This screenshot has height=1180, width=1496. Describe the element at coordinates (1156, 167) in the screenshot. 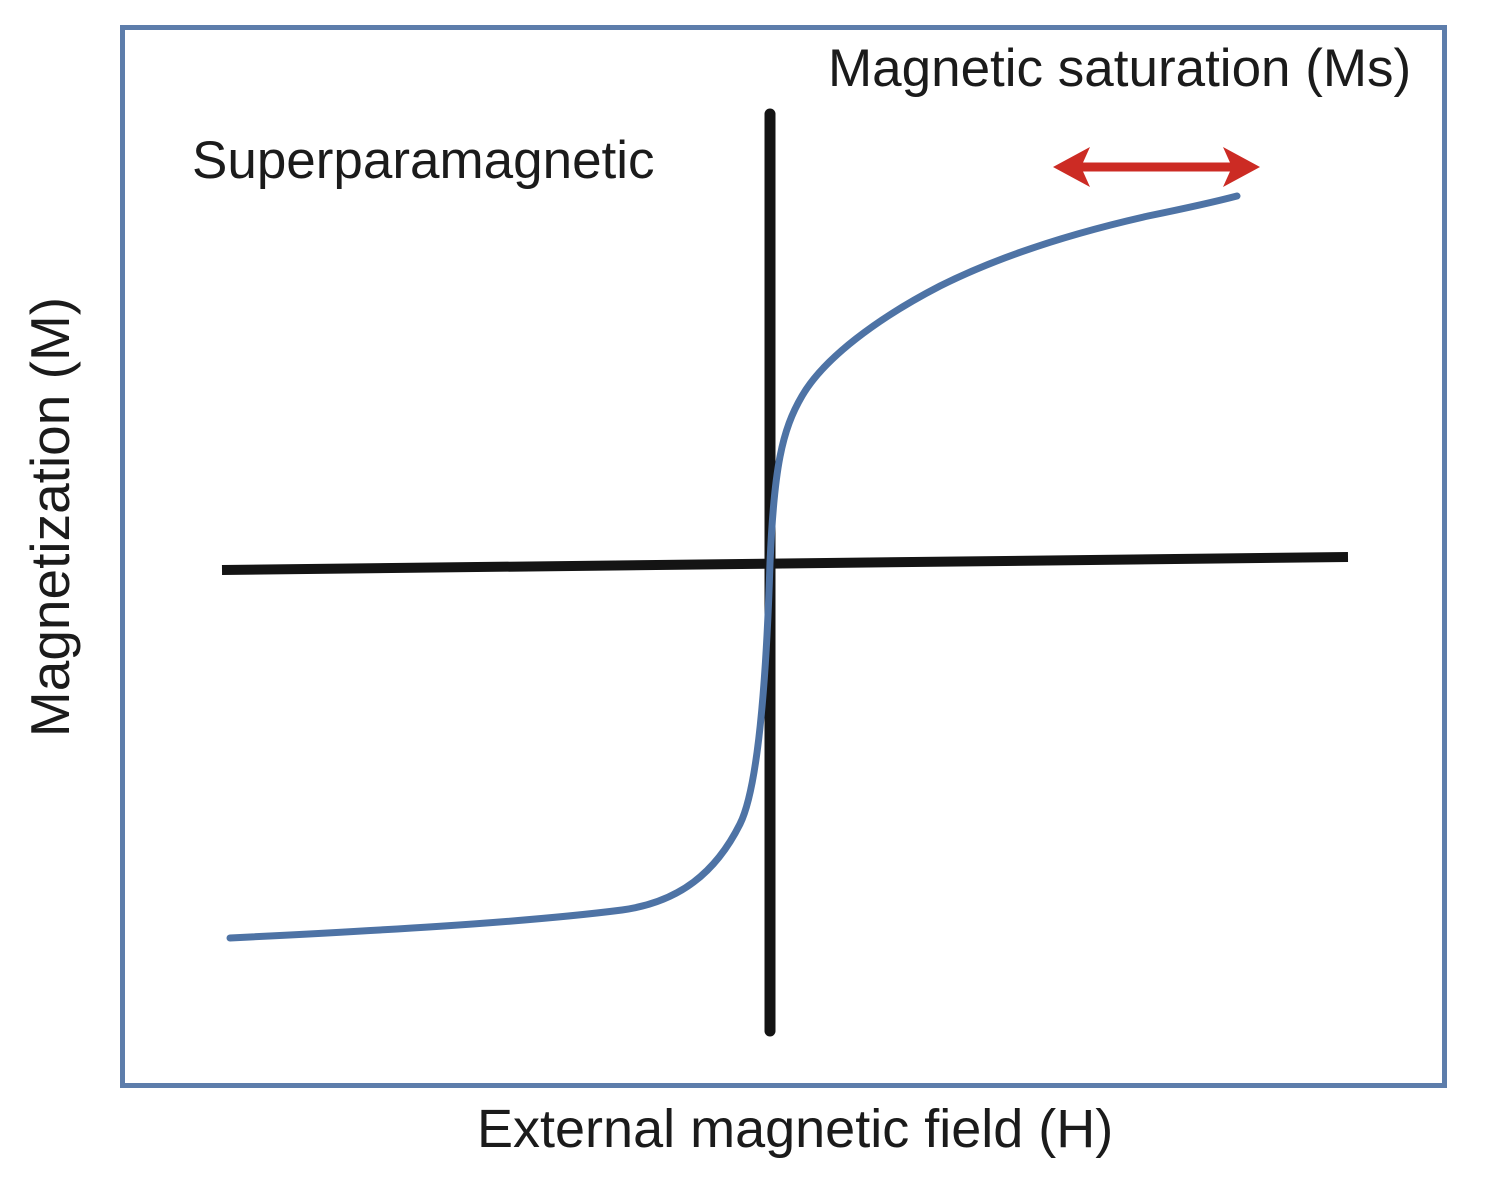

I see `saturation-range-arrow-icon` at that location.